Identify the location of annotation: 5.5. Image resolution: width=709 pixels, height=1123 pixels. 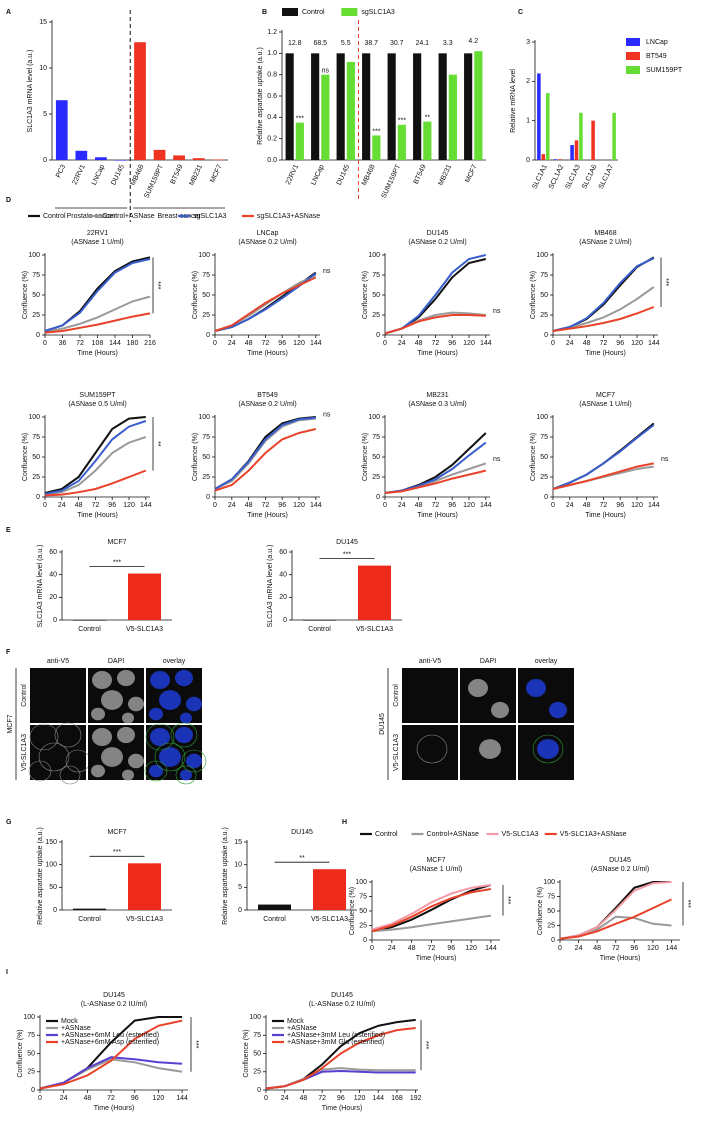
(346, 43).